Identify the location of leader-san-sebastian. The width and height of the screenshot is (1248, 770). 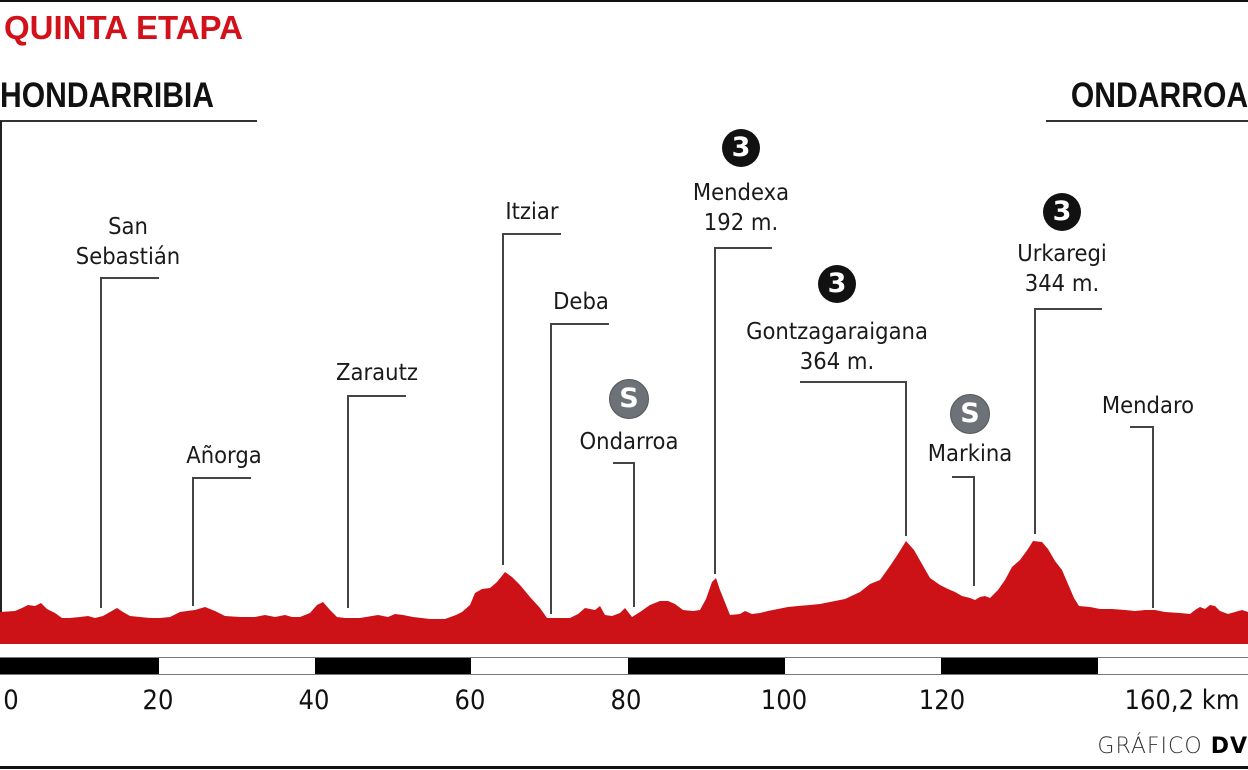
(129, 442).